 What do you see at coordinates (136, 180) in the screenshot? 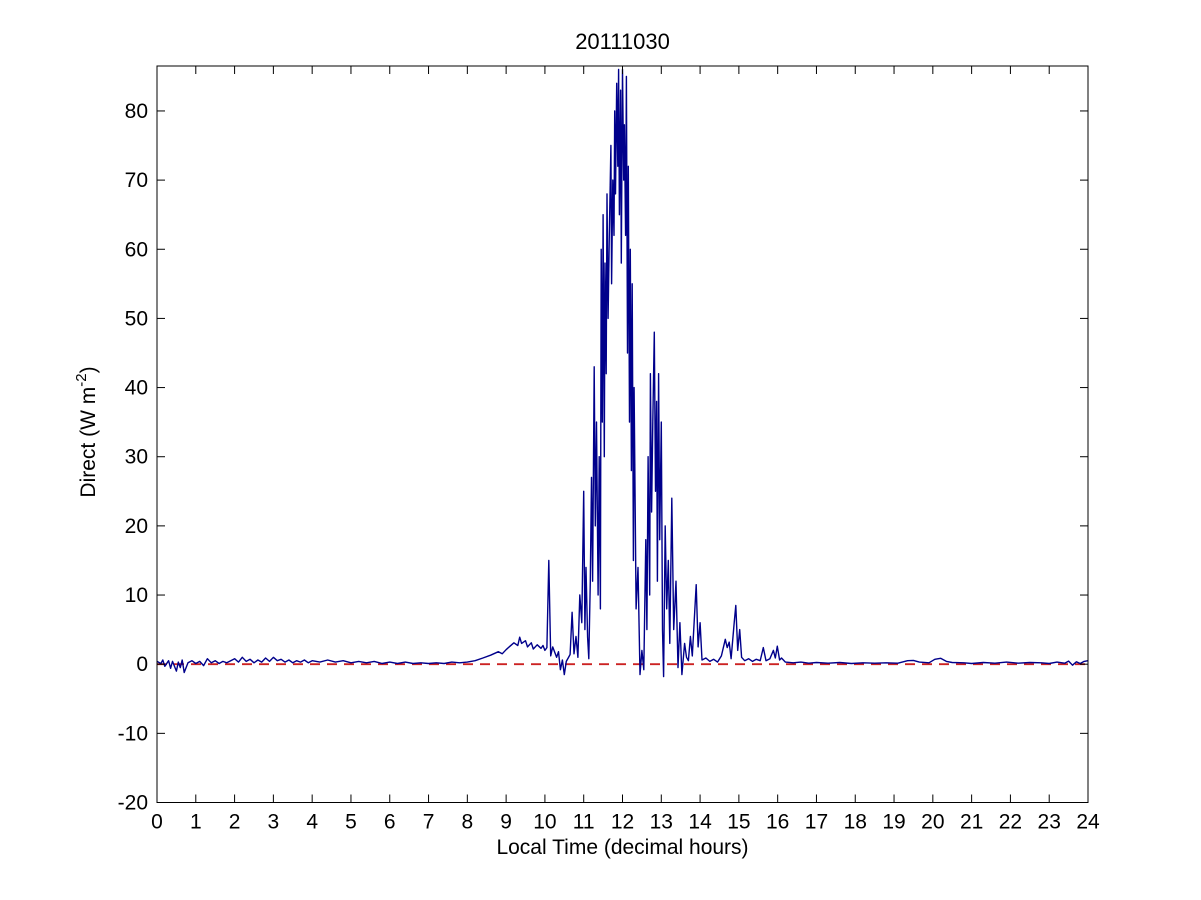
I see `y-tick-label: 70` at bounding box center [136, 180].